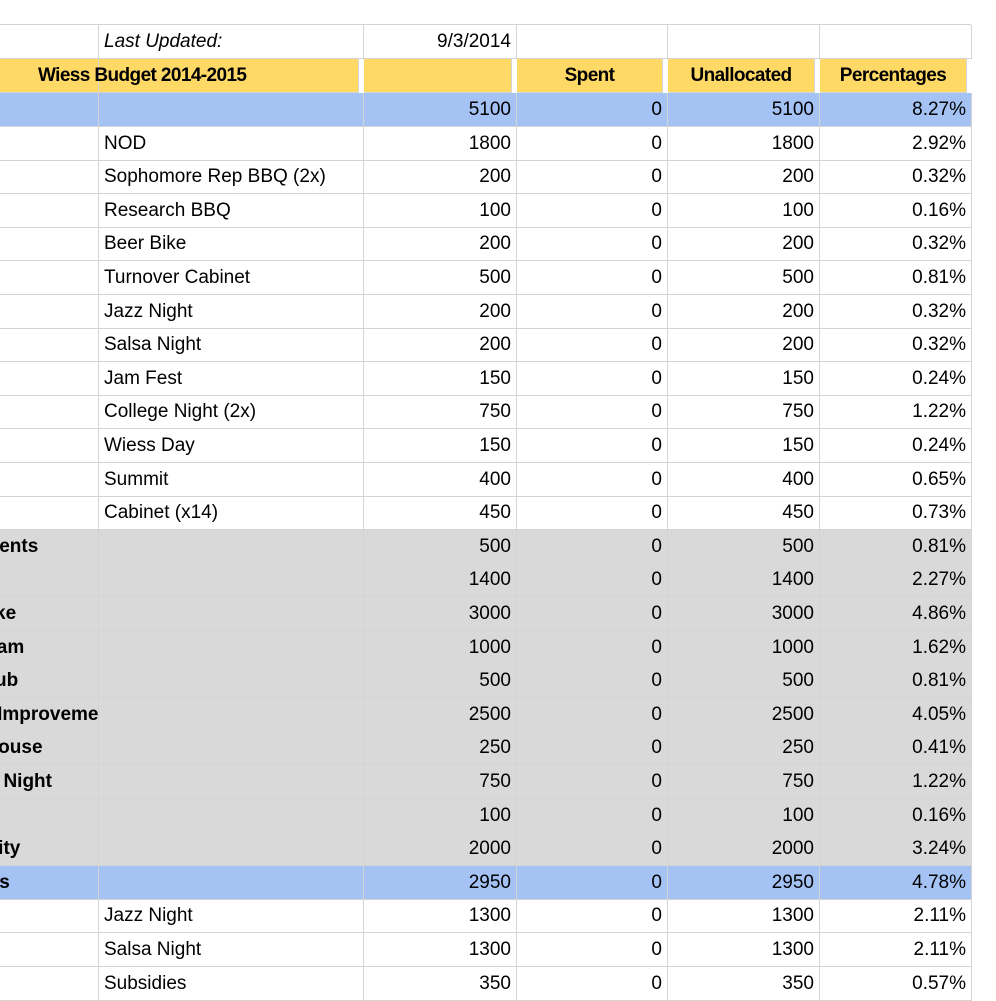  I want to click on category-cell: :, so click(49, 815).